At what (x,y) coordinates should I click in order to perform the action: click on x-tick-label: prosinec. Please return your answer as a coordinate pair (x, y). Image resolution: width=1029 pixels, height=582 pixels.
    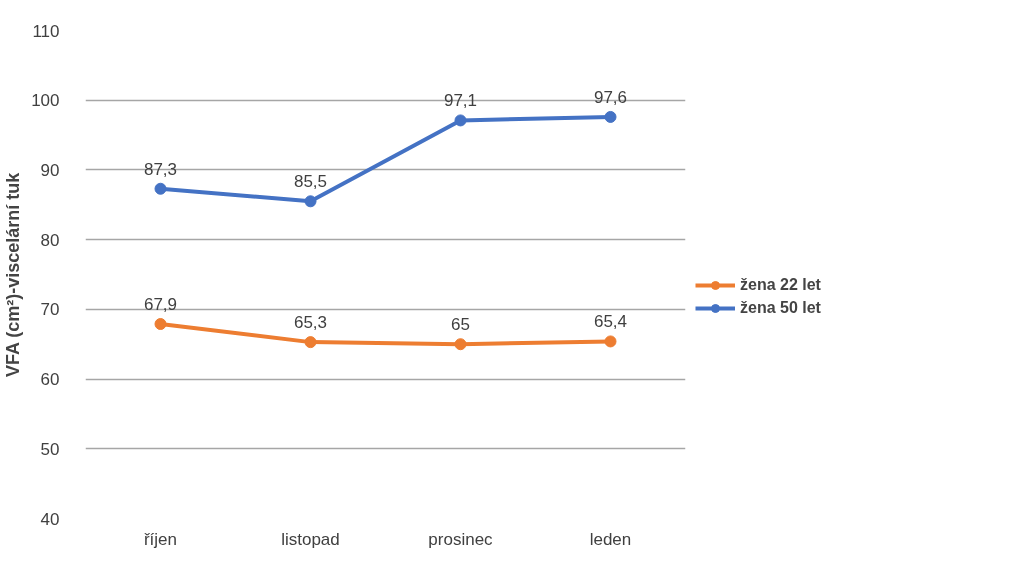
    Looking at the image, I should click on (461, 539).